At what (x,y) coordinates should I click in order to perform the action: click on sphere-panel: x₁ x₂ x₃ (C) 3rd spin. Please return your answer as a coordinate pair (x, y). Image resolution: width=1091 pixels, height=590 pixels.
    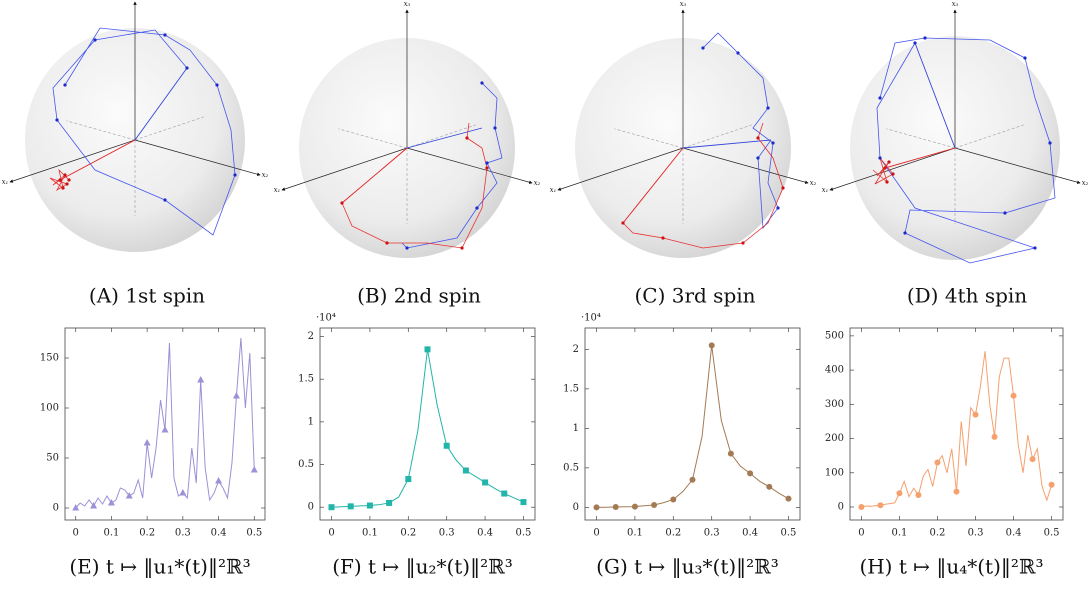
    Looking at the image, I should click on (683, 154).